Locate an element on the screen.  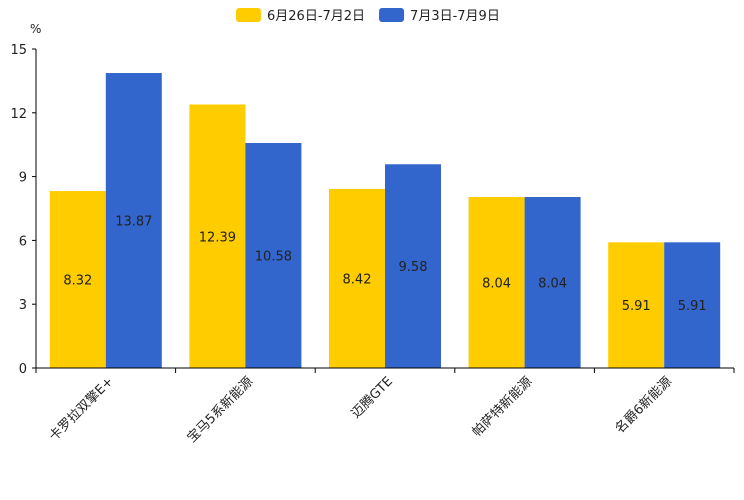
data-label: 13.87 is located at coordinates (133, 222).